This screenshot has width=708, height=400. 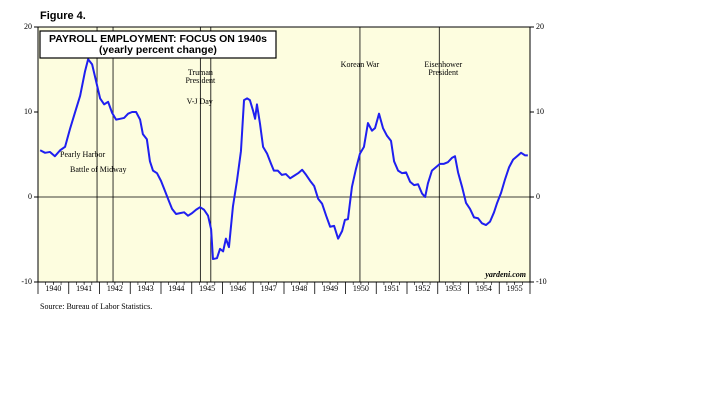 I want to click on figure-label: Figure 4., so click(x=63, y=16).